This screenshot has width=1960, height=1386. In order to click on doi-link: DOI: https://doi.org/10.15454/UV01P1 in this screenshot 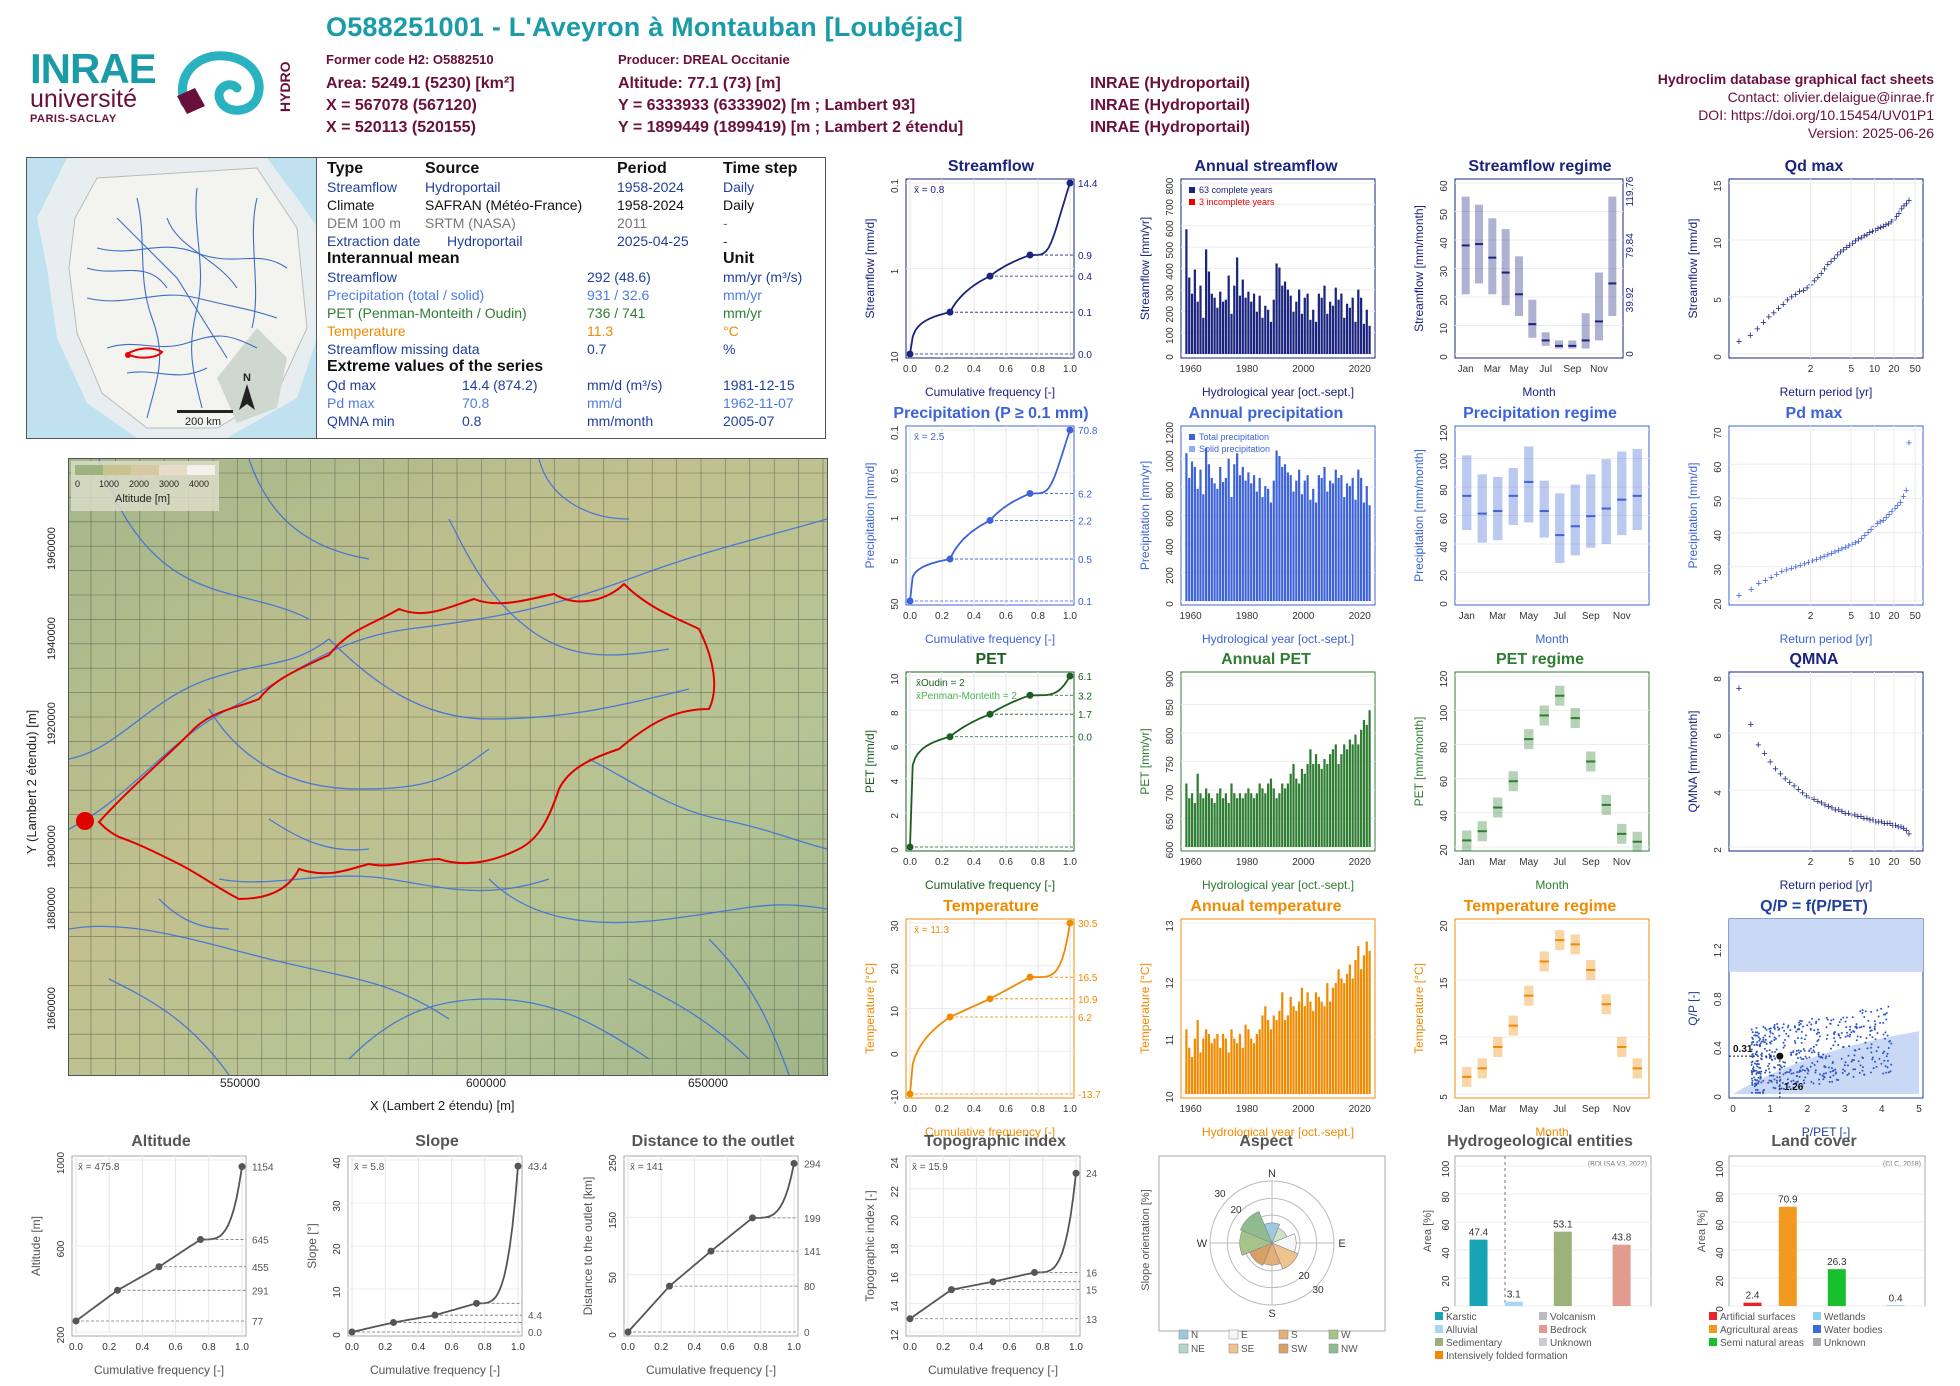, I will do `click(1816, 115)`.